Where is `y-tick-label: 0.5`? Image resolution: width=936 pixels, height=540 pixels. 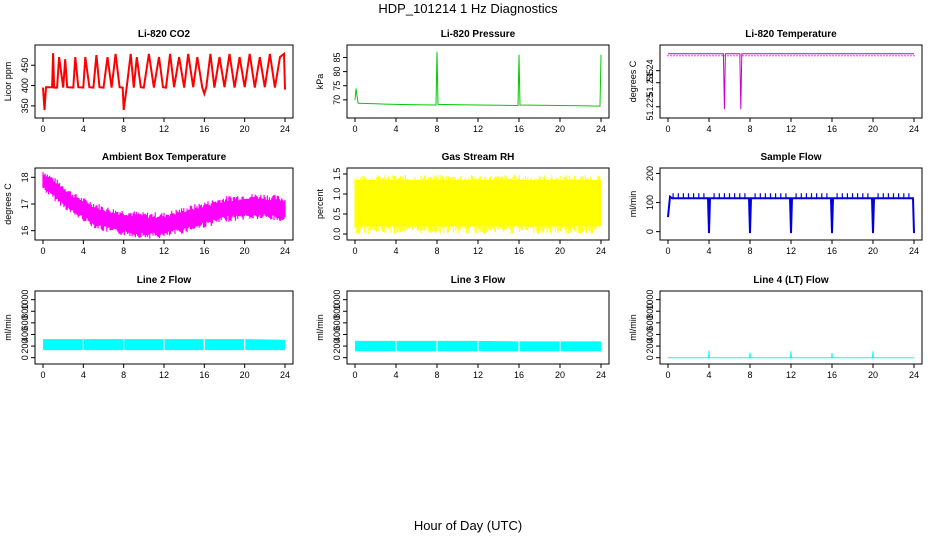
y-tick-label: 0.5 is located at coordinates (337, 214).